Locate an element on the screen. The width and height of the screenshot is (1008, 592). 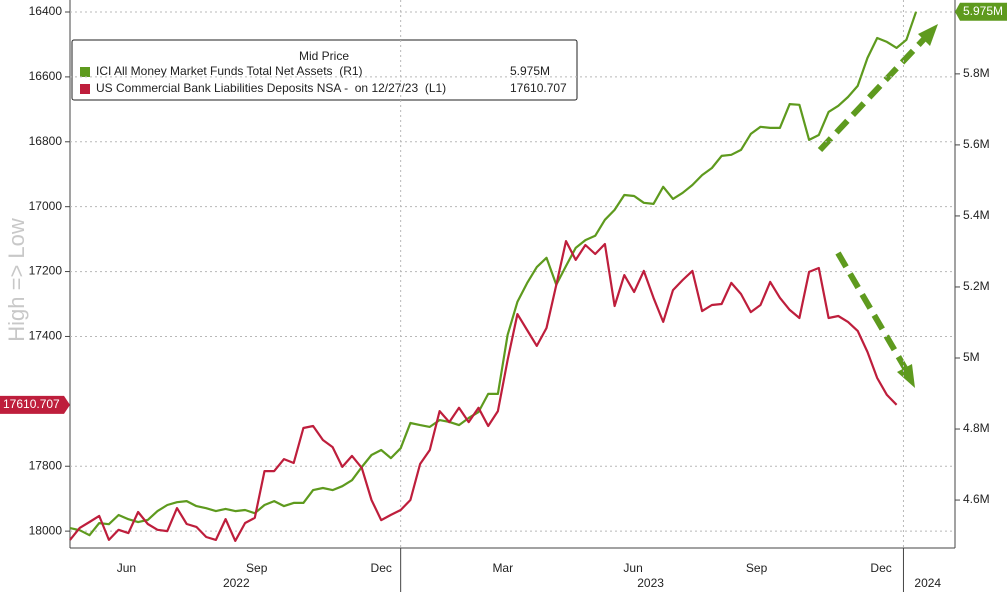
last-value-label: 5.975M is located at coordinates (983, 11).